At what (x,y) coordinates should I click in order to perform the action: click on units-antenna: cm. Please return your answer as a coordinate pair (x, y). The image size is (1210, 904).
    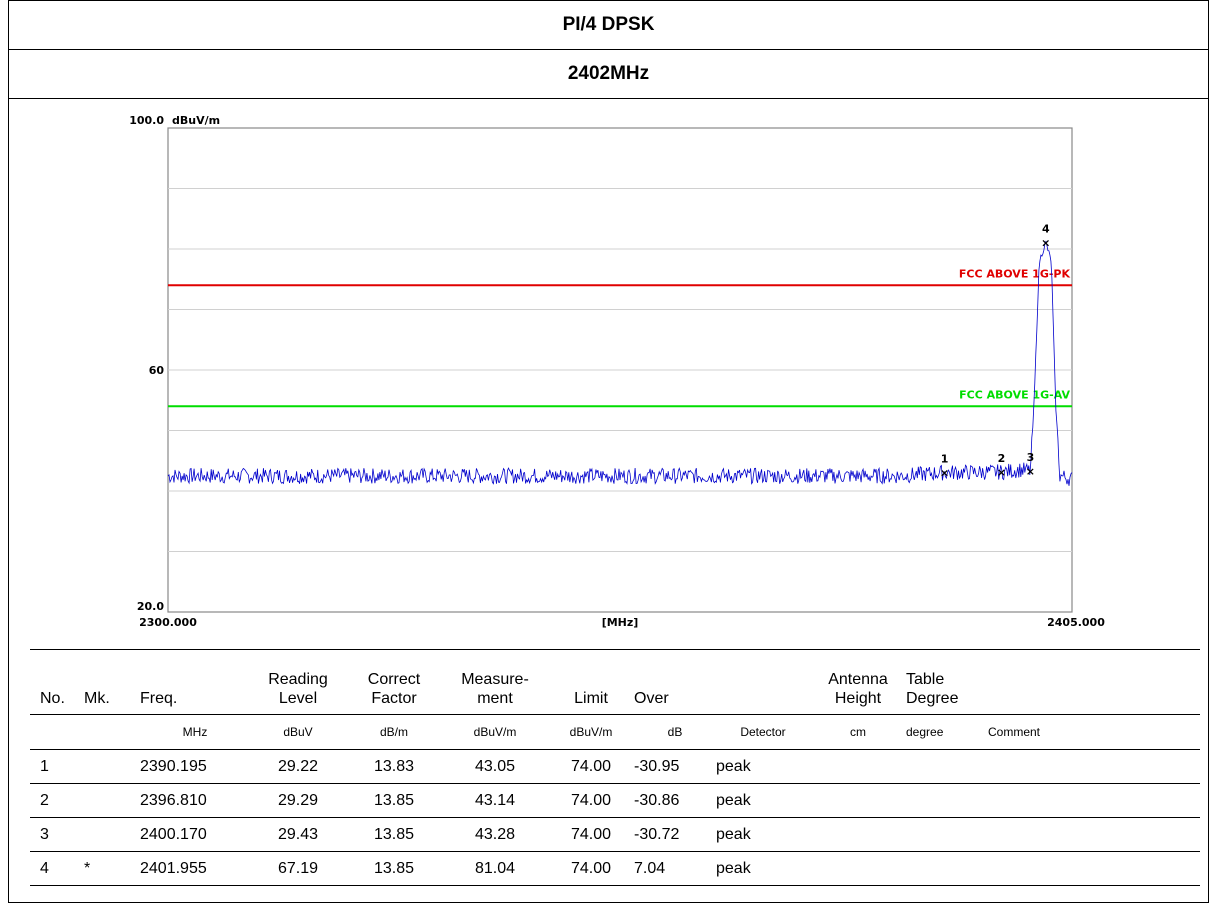
    Looking at the image, I should click on (858, 732).